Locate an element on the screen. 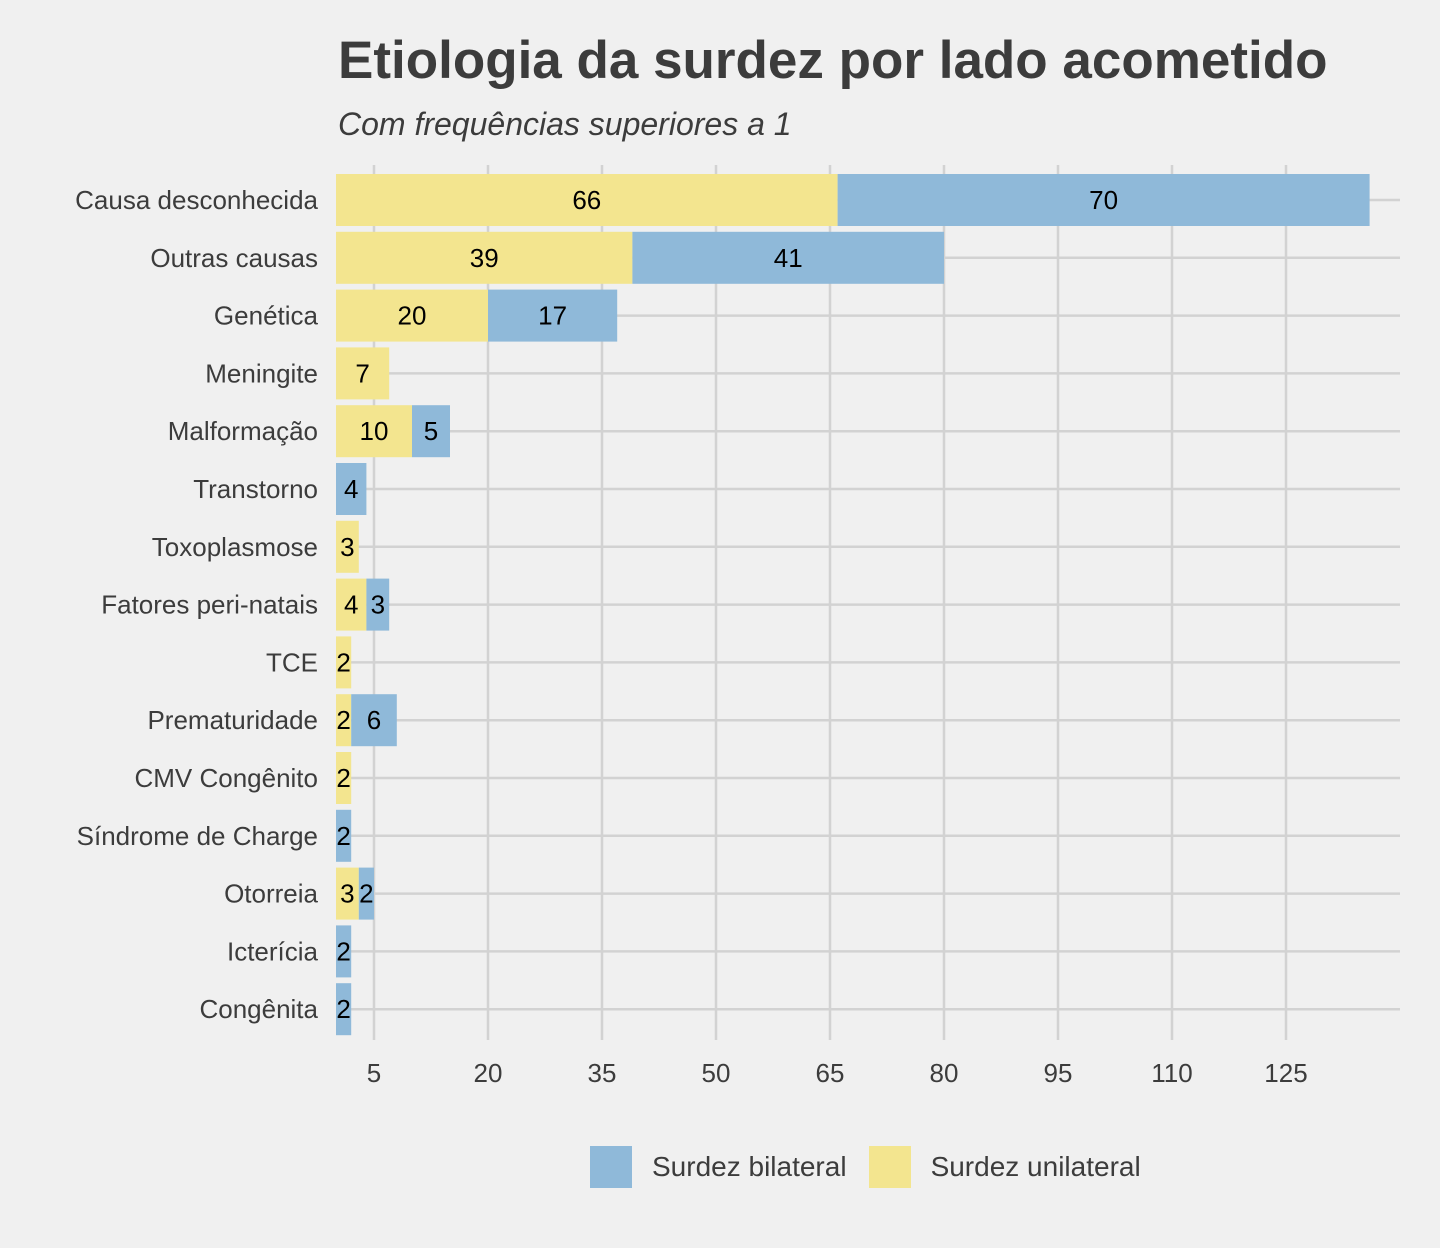 This screenshot has height=1248, width=1440. x-tick-label: 50 is located at coordinates (716, 1073).